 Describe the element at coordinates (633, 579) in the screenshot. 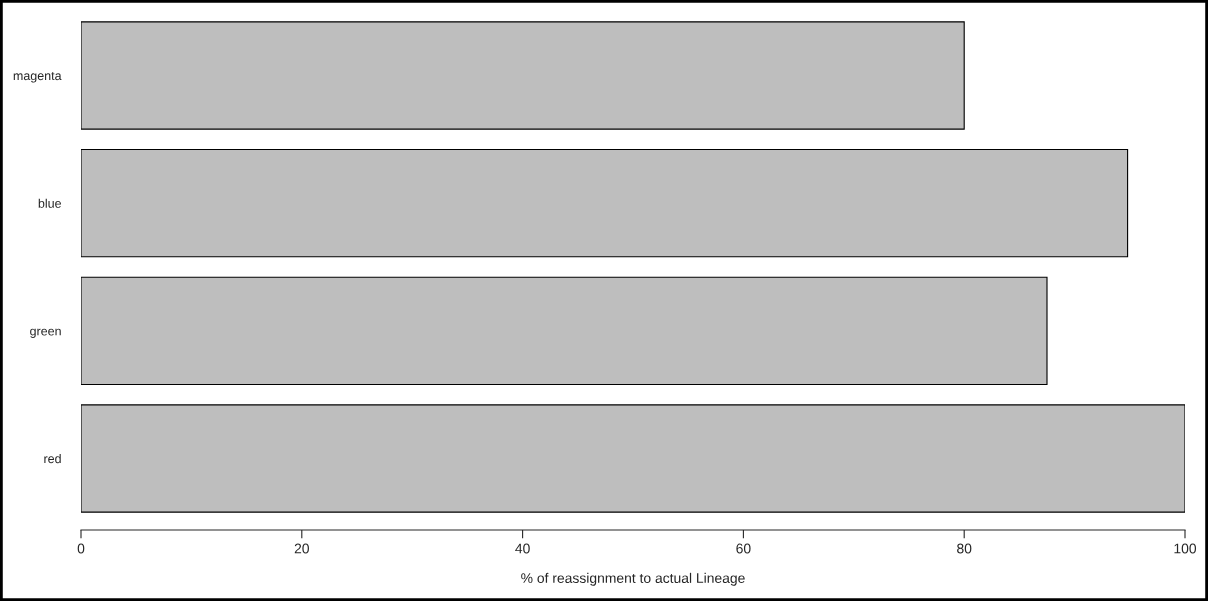

I see `x-axis-title: % of reassignment to actual Lineage` at that location.